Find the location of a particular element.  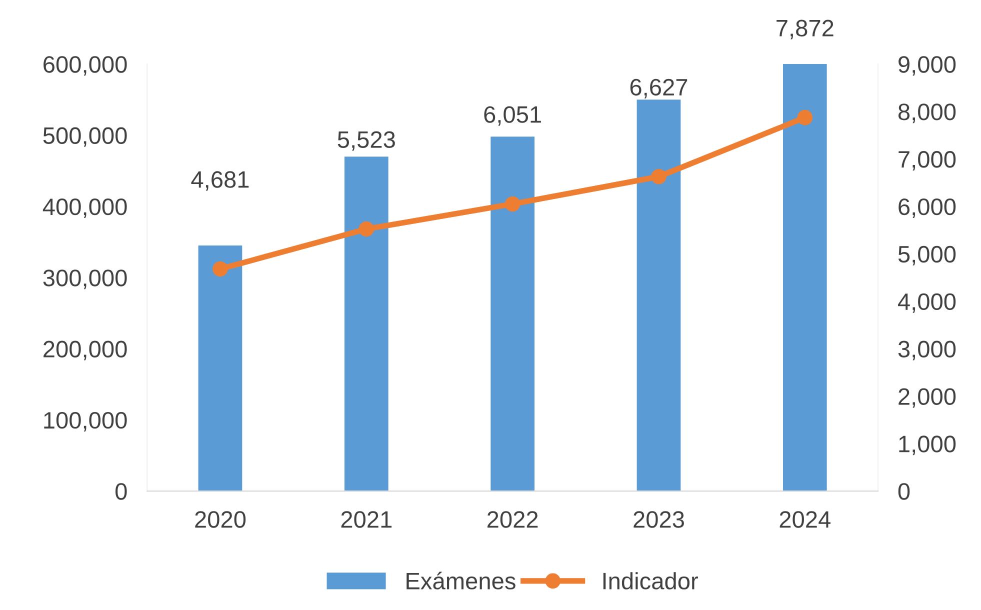

y2-tick-label: 3,000 is located at coordinates (927, 350).